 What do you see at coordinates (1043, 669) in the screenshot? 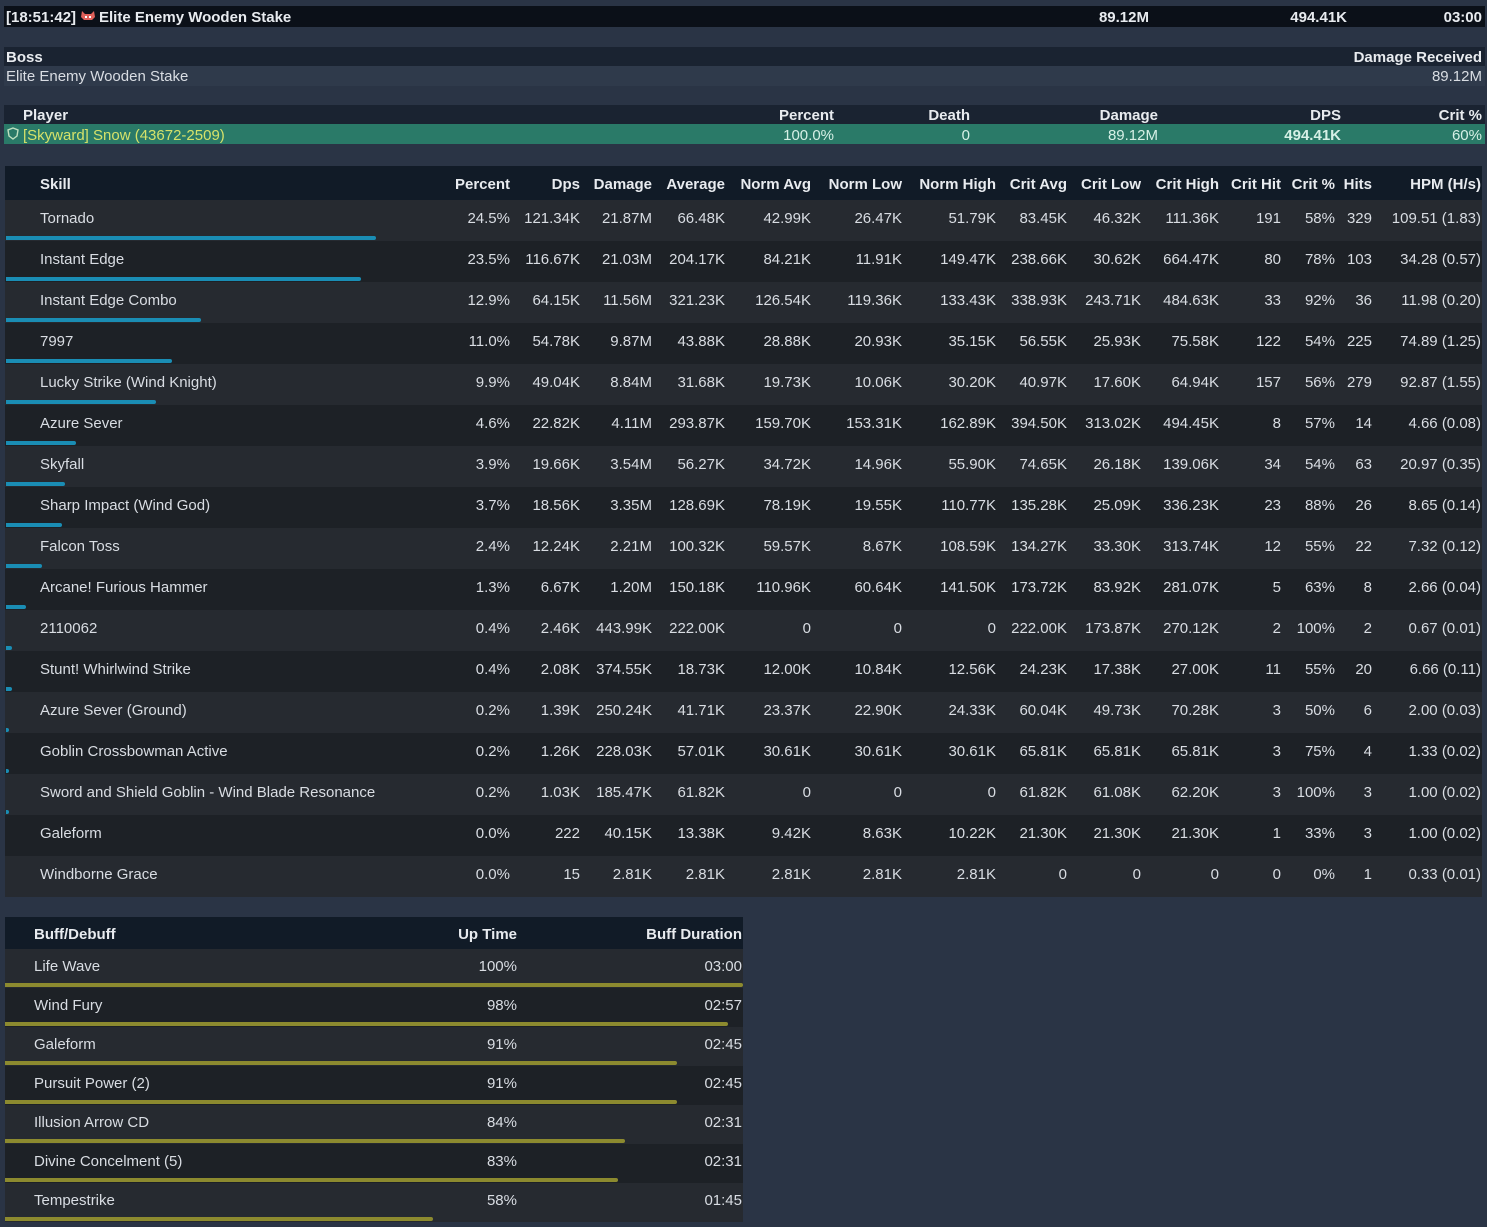
I see `skill-cell: 24.23K` at bounding box center [1043, 669].